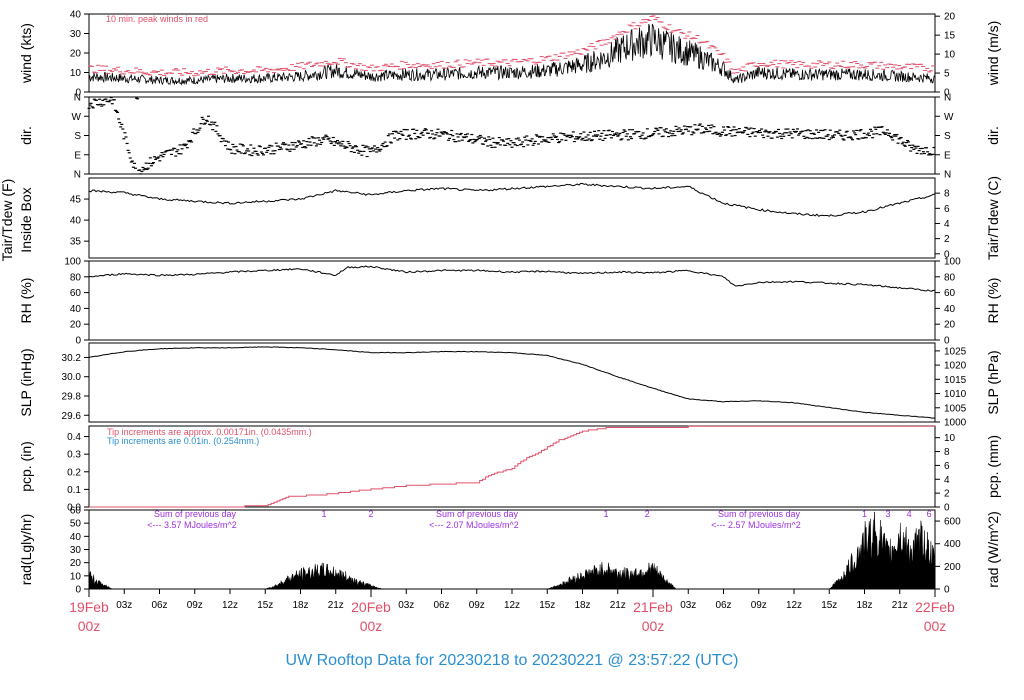 The width and height of the screenshot is (1024, 700). Describe the element at coordinates (947, 209) in the screenshot. I see `y-tick-label: 6` at that location.